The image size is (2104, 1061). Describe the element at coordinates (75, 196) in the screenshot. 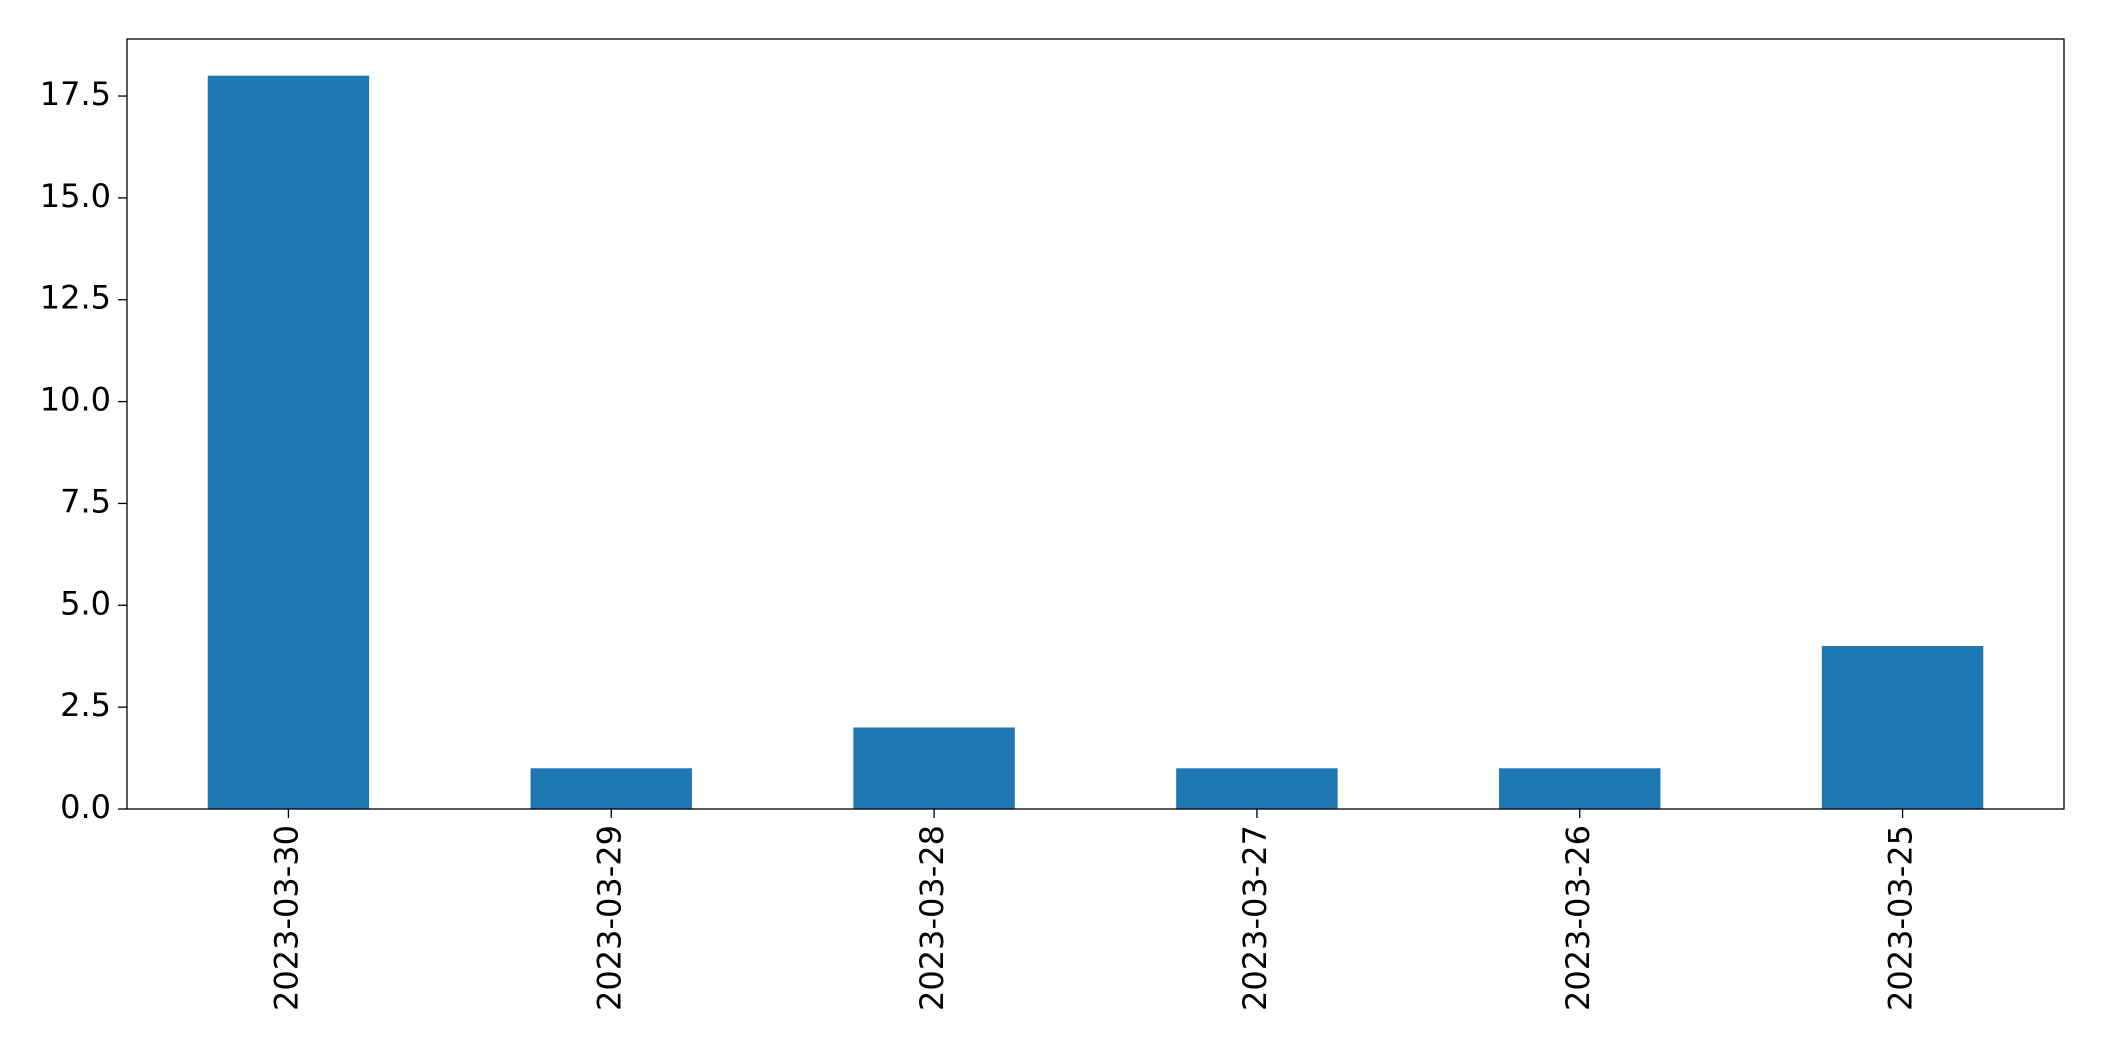

I see `y-tick-label: 15.0` at that location.